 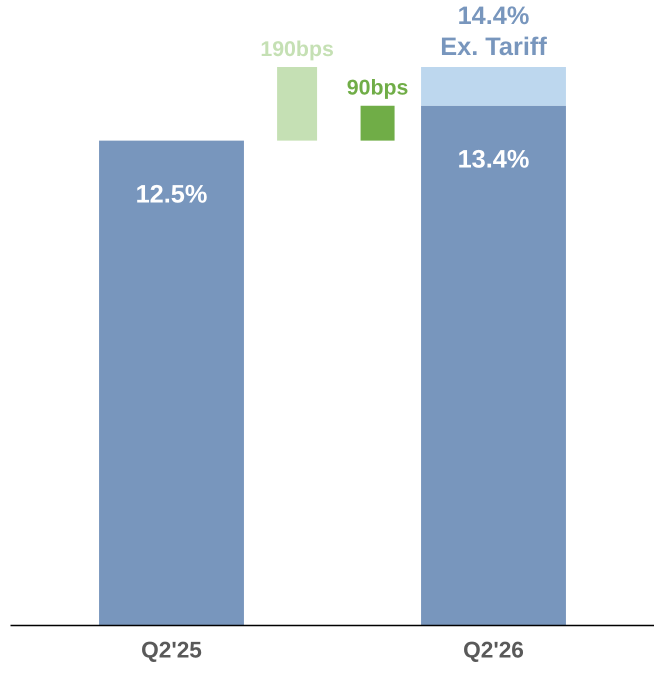 What do you see at coordinates (493, 649) in the screenshot?
I see `x-tick-label: Q2'26` at bounding box center [493, 649].